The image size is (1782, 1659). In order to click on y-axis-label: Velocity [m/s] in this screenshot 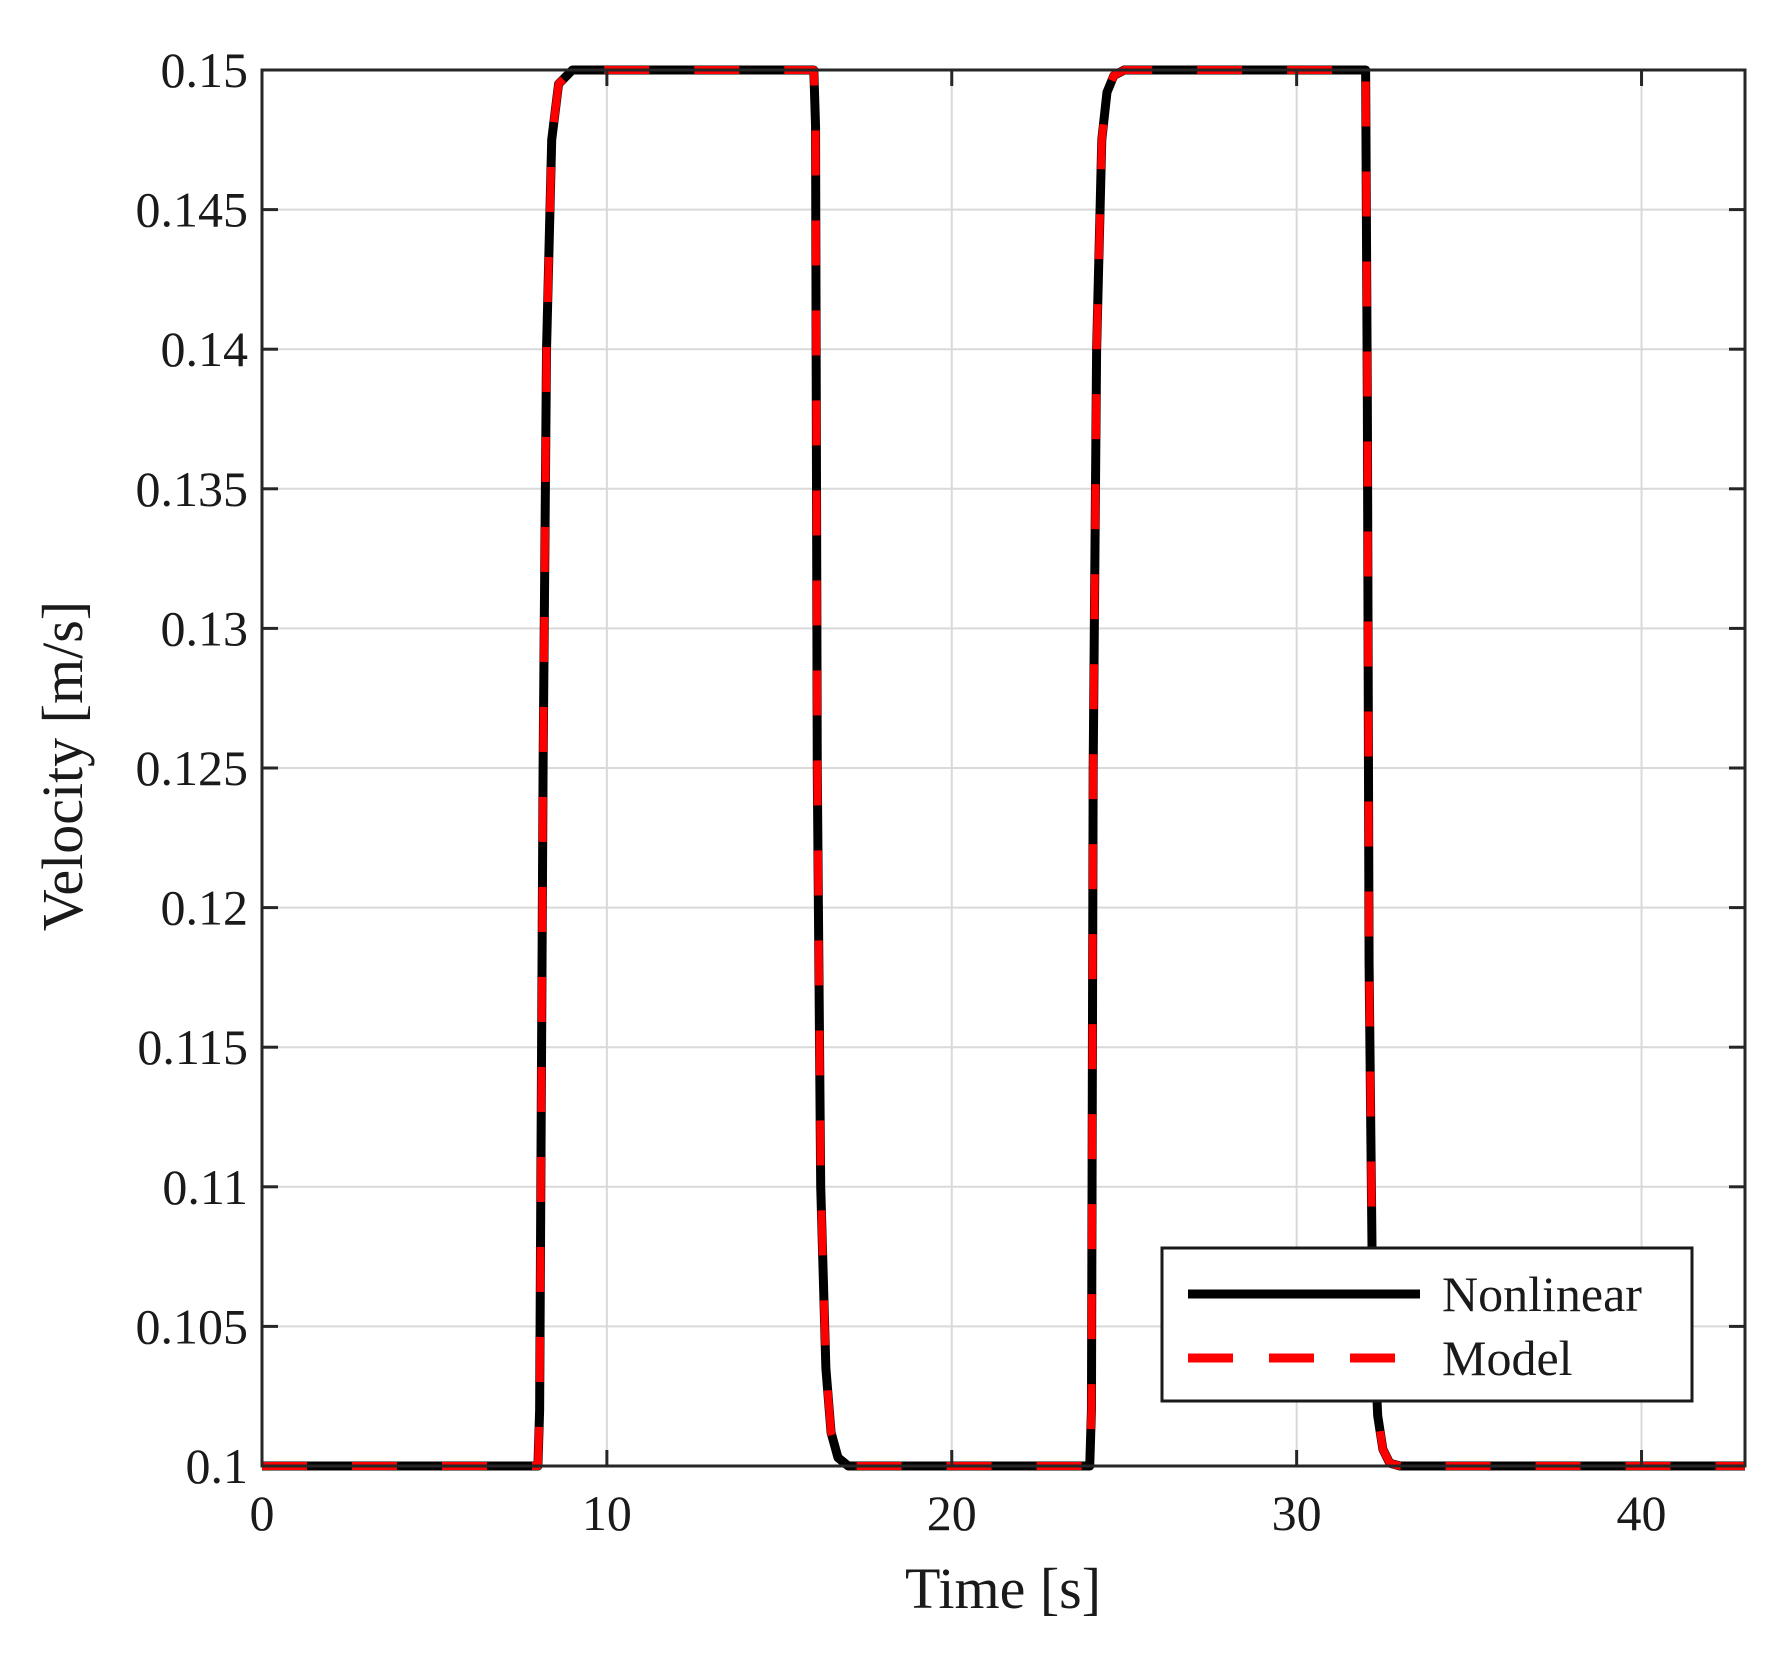, I will do `click(62, 766)`.